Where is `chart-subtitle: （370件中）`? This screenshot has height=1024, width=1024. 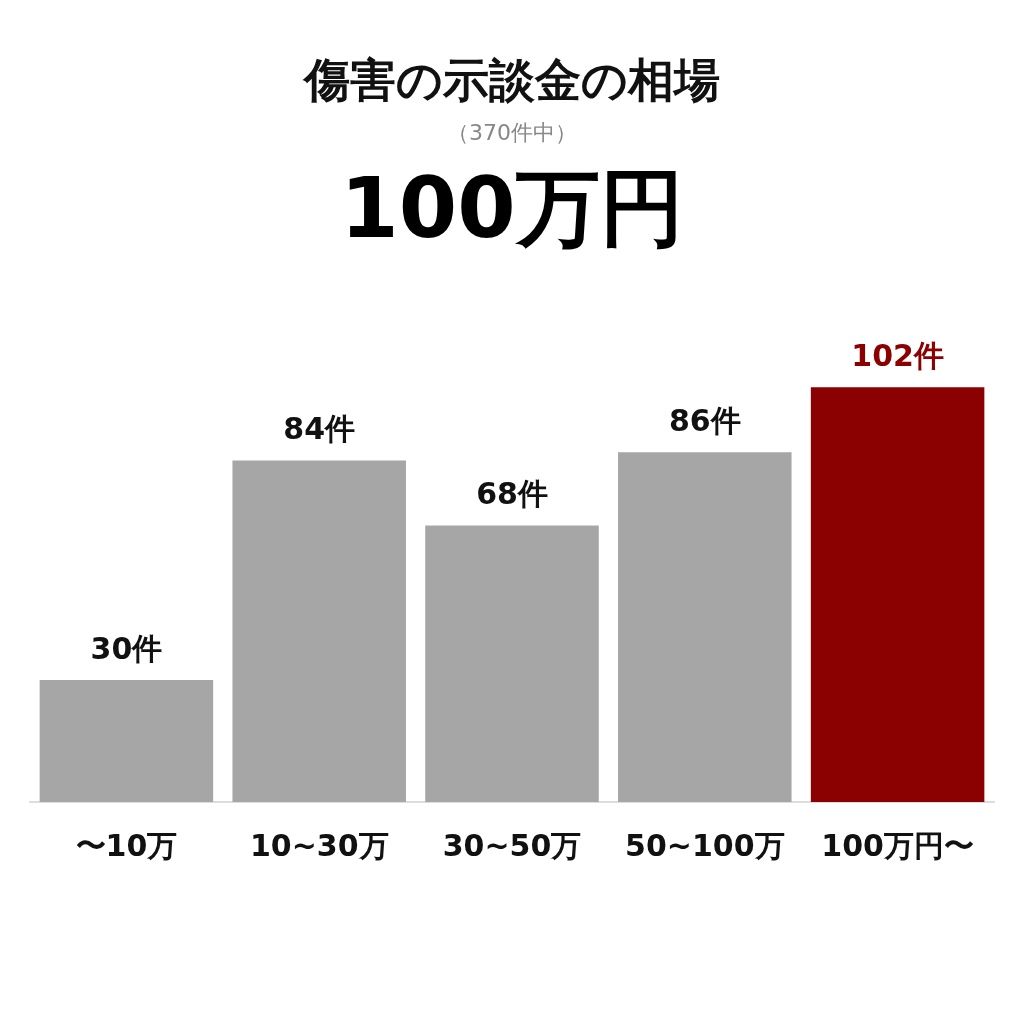
chart-subtitle: （370件中） is located at coordinates (512, 133).